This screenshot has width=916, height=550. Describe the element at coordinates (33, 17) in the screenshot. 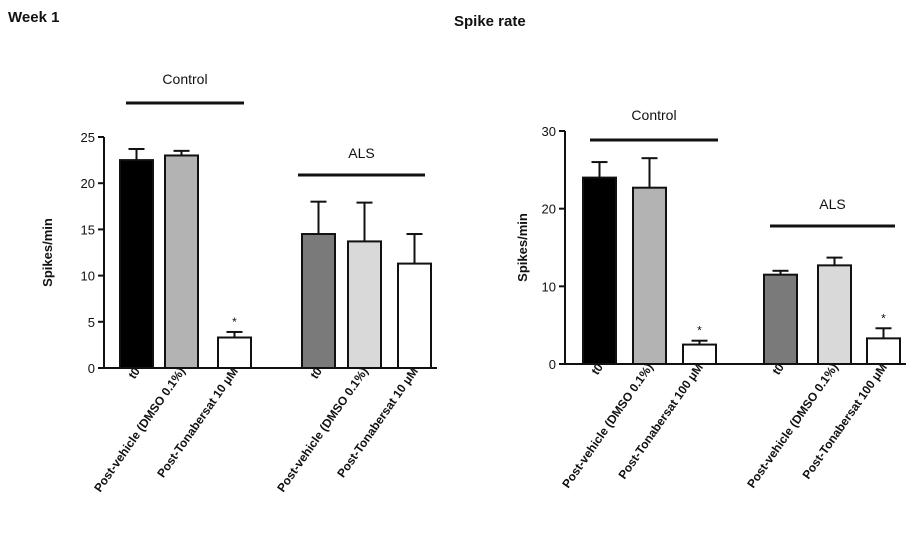

I see `week-label: Week 1` at that location.